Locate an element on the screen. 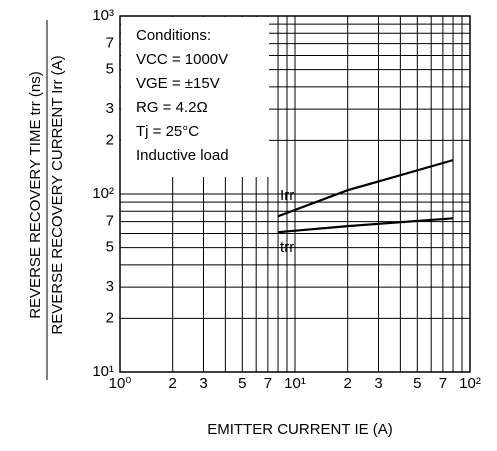 This screenshot has width=497, height=451. annotation: VGE = ±15V is located at coordinates (178, 83).